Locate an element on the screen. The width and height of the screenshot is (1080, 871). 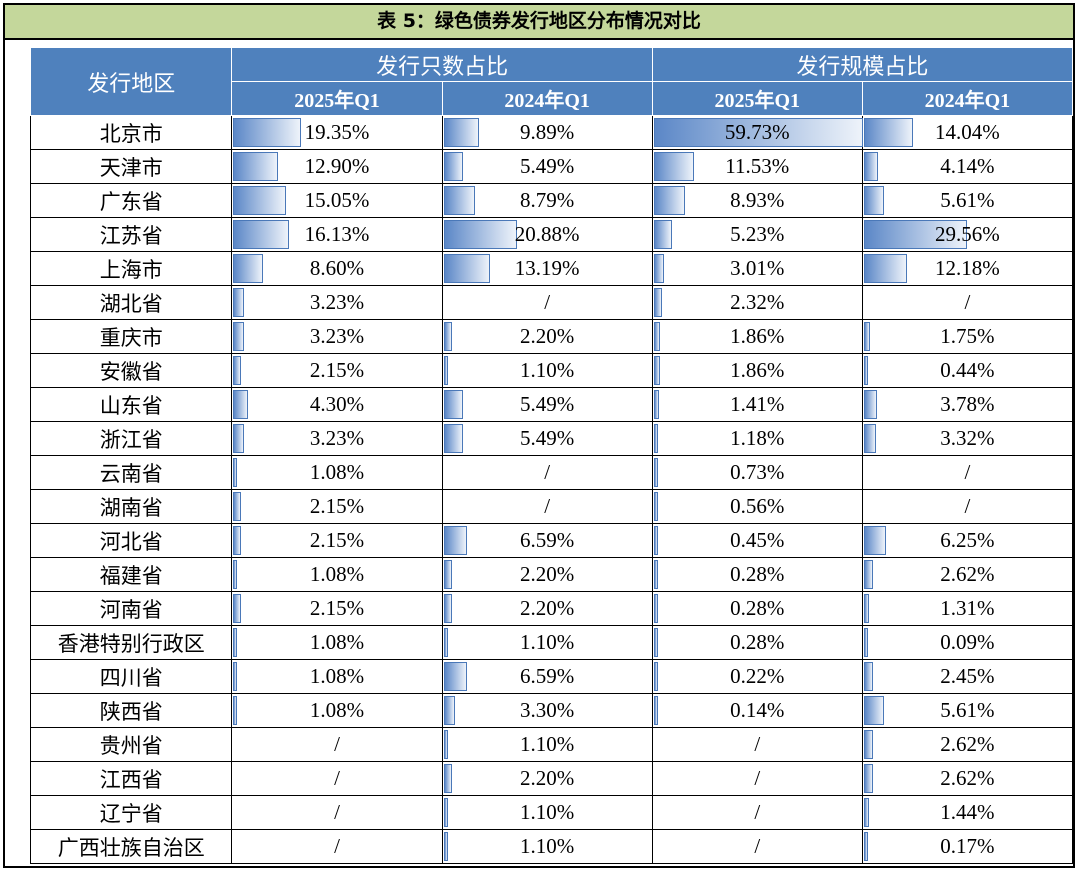
header-year: 2025年Q1 is located at coordinates (337, 98).